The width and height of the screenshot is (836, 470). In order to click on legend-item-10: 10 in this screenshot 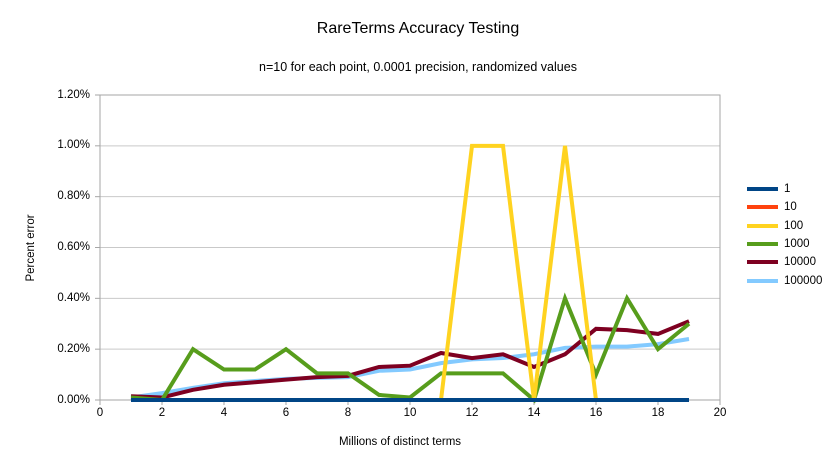, I will do `click(784, 207)`.